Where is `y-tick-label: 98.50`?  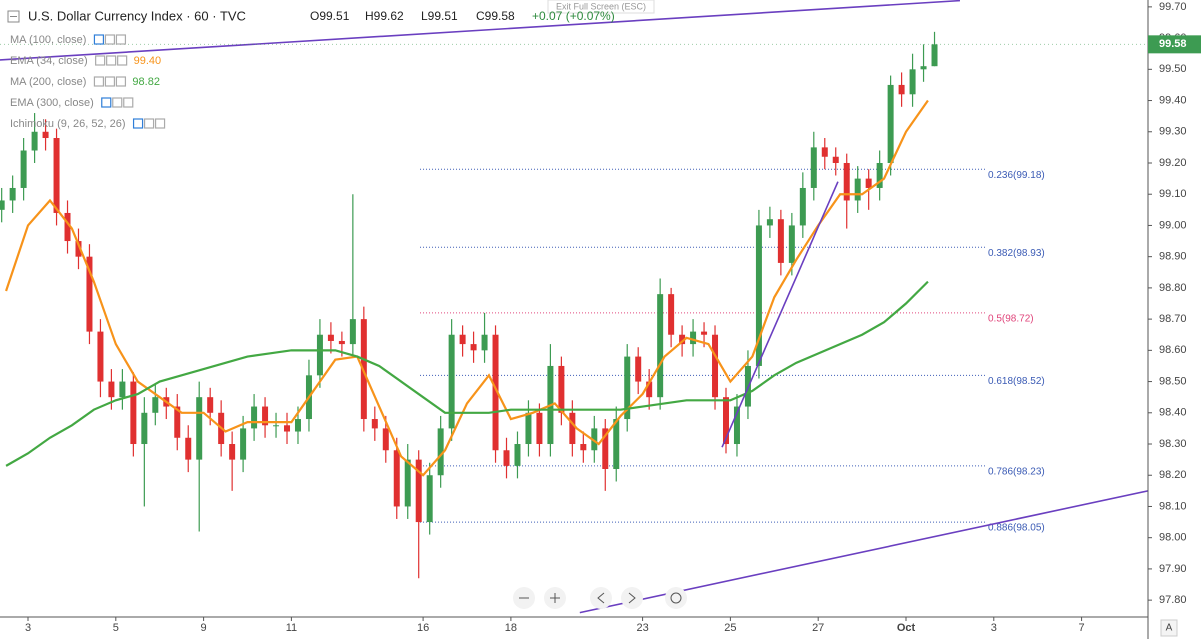 y-tick-label: 98.50 is located at coordinates (1173, 381).